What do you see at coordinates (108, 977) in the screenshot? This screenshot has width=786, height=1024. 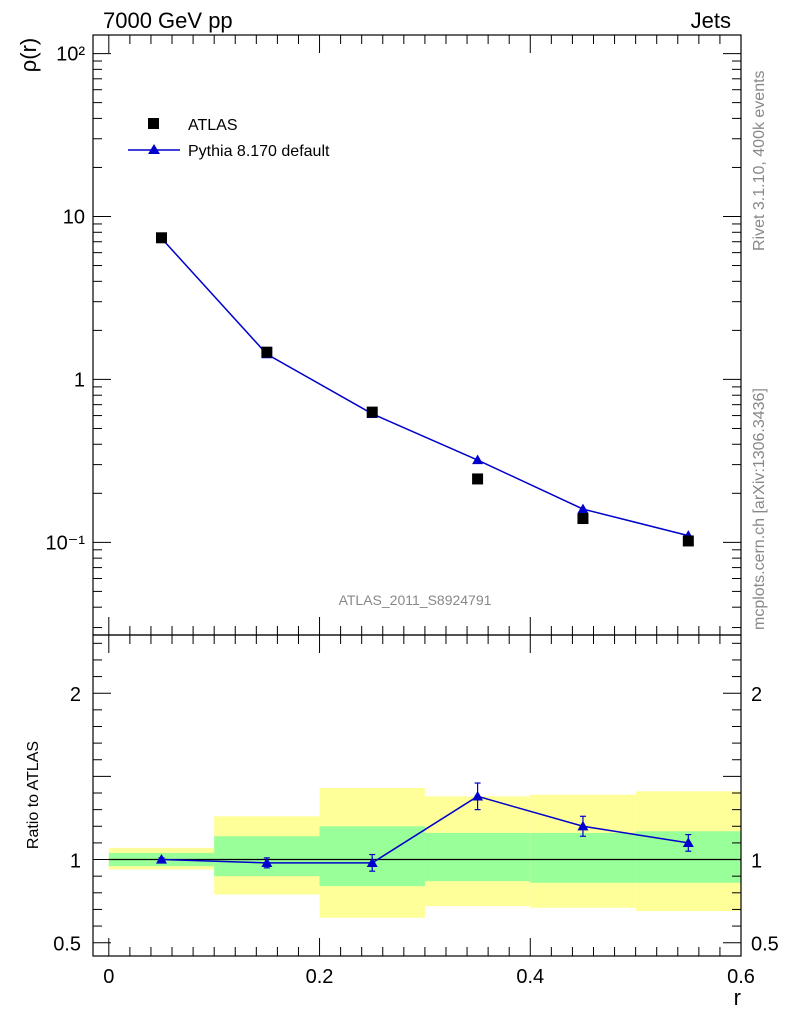 I see `ratio-x-tick-label: 0` at bounding box center [108, 977].